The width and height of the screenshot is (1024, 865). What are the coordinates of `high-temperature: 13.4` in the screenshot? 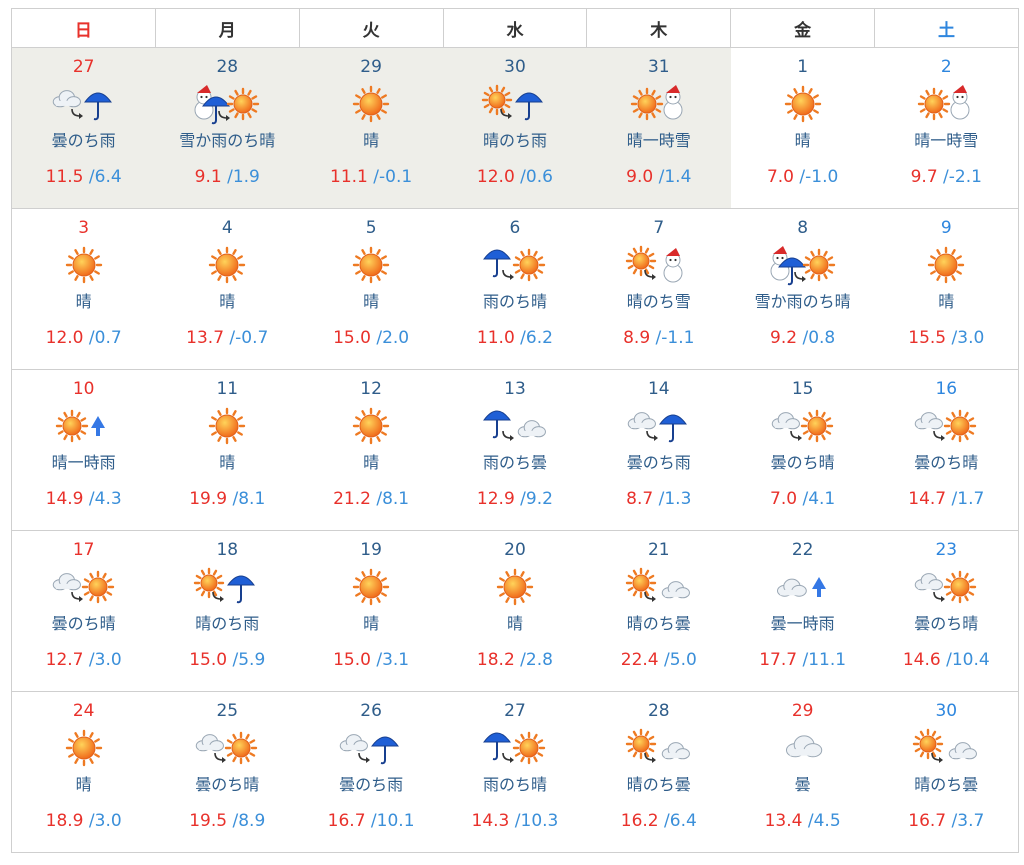 It's located at (783, 821).